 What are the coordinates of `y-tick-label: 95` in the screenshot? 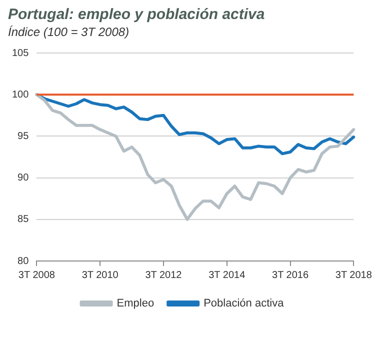 It's located at (24, 136).